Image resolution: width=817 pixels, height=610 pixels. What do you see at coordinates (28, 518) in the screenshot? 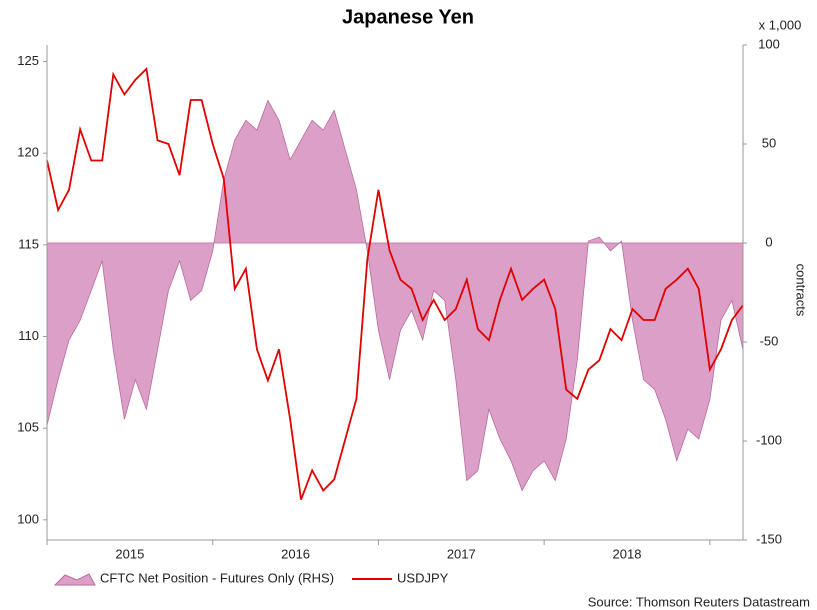
I see `y-tick-label: 100` at bounding box center [28, 518].